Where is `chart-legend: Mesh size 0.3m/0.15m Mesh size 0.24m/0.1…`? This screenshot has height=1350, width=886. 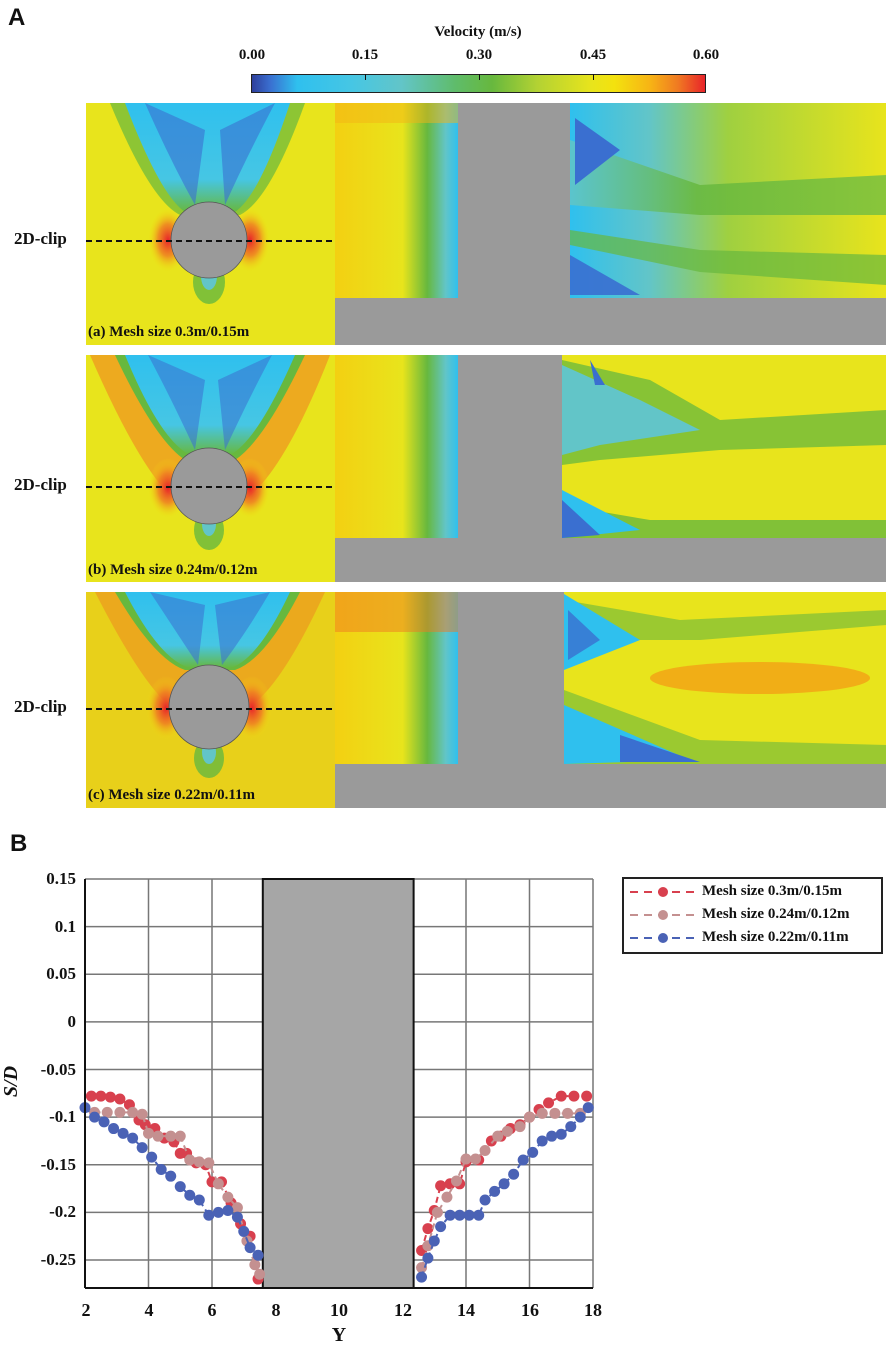
chart-legend: Mesh size 0.3m/0.15m Mesh size 0.24m/0.1… is located at coordinates (752, 915).